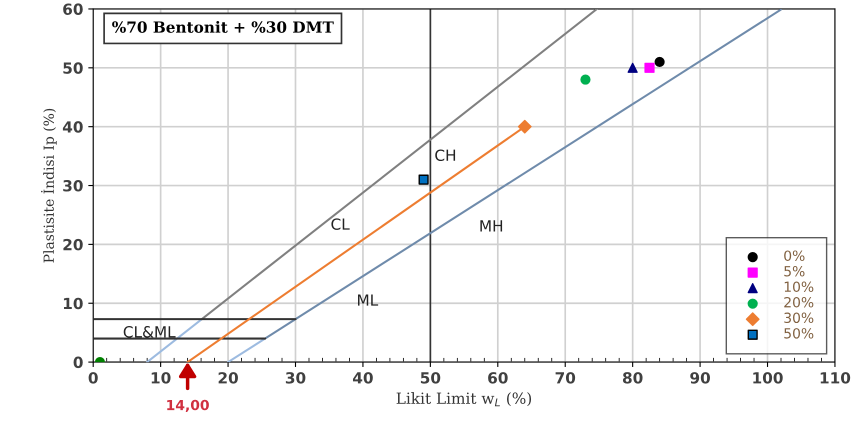 Image resolution: width=863 pixels, height=427 pixels. What do you see at coordinates (161, 378) in the screenshot?
I see `x-tick-label: 10` at bounding box center [161, 378].